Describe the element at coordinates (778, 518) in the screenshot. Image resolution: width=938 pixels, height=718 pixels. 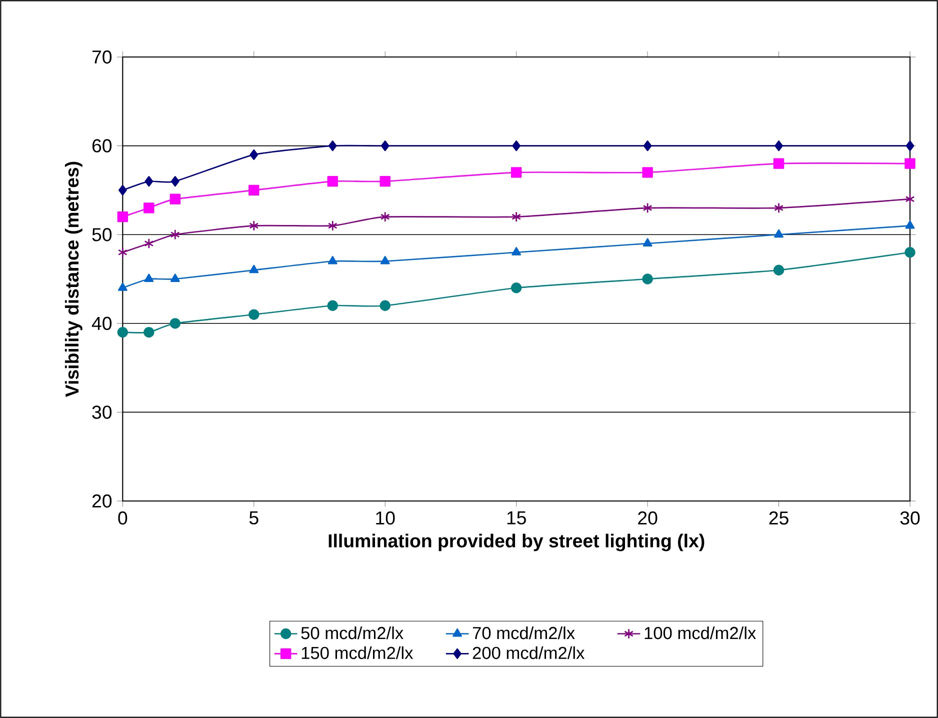
I see `x-tick-label: 25` at that location.